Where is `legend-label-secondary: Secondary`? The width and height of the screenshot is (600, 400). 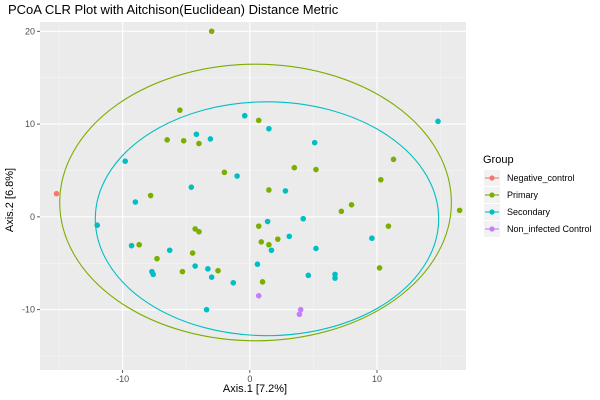
legend-label-secondary: Secondary is located at coordinates (529, 212).